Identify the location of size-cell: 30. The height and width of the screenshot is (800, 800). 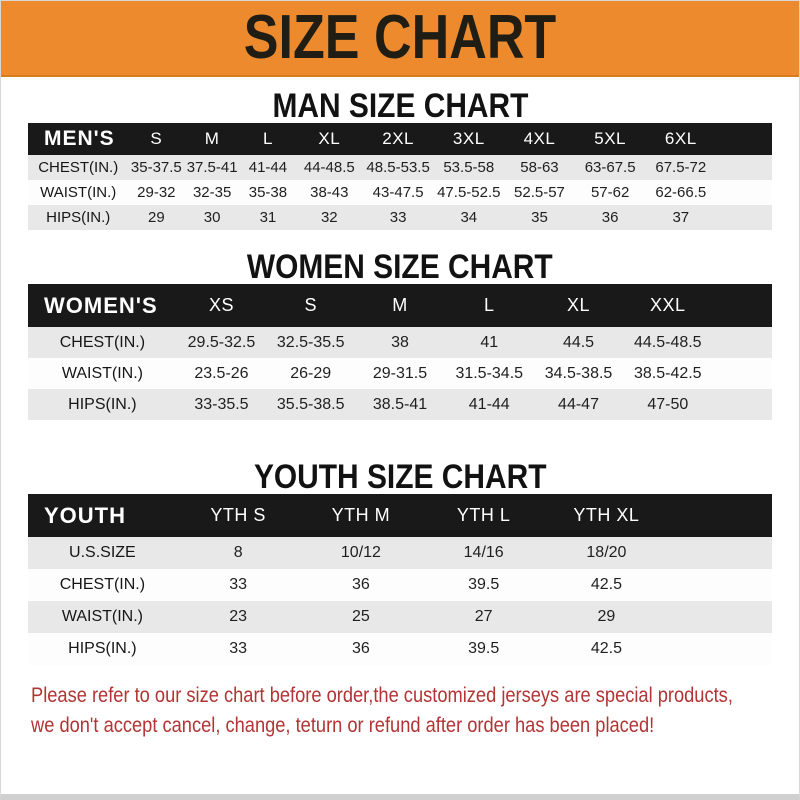
(212, 217).